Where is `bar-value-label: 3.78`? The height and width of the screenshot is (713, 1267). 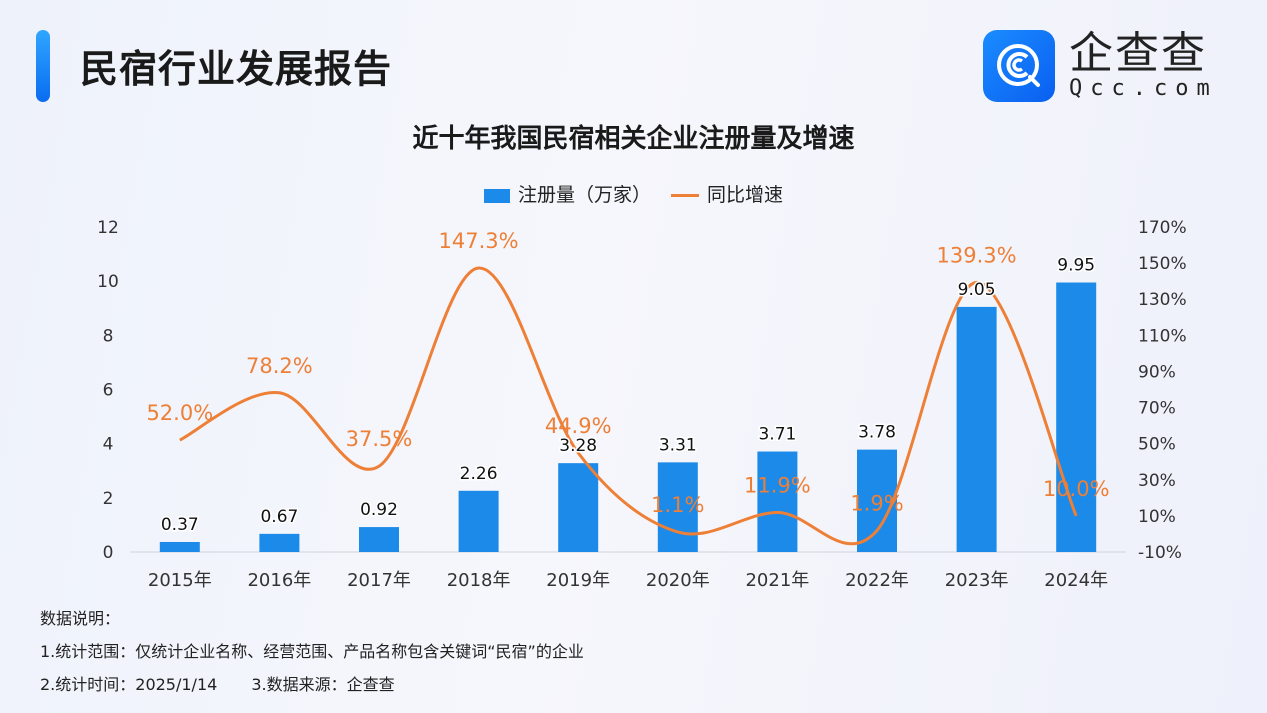
bar-value-label: 3.78 is located at coordinates (877, 433).